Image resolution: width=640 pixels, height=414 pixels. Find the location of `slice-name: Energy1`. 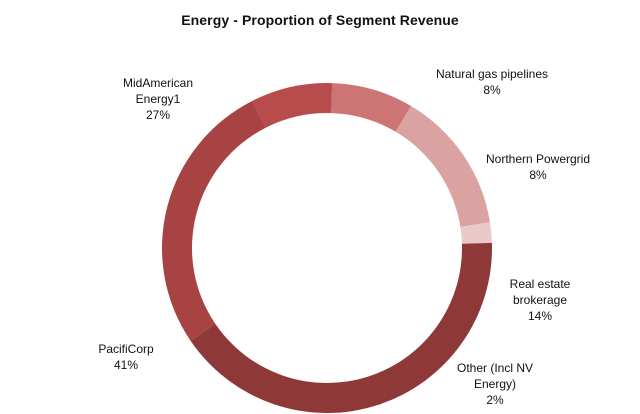

slice-name: Energy1 is located at coordinates (158, 99).